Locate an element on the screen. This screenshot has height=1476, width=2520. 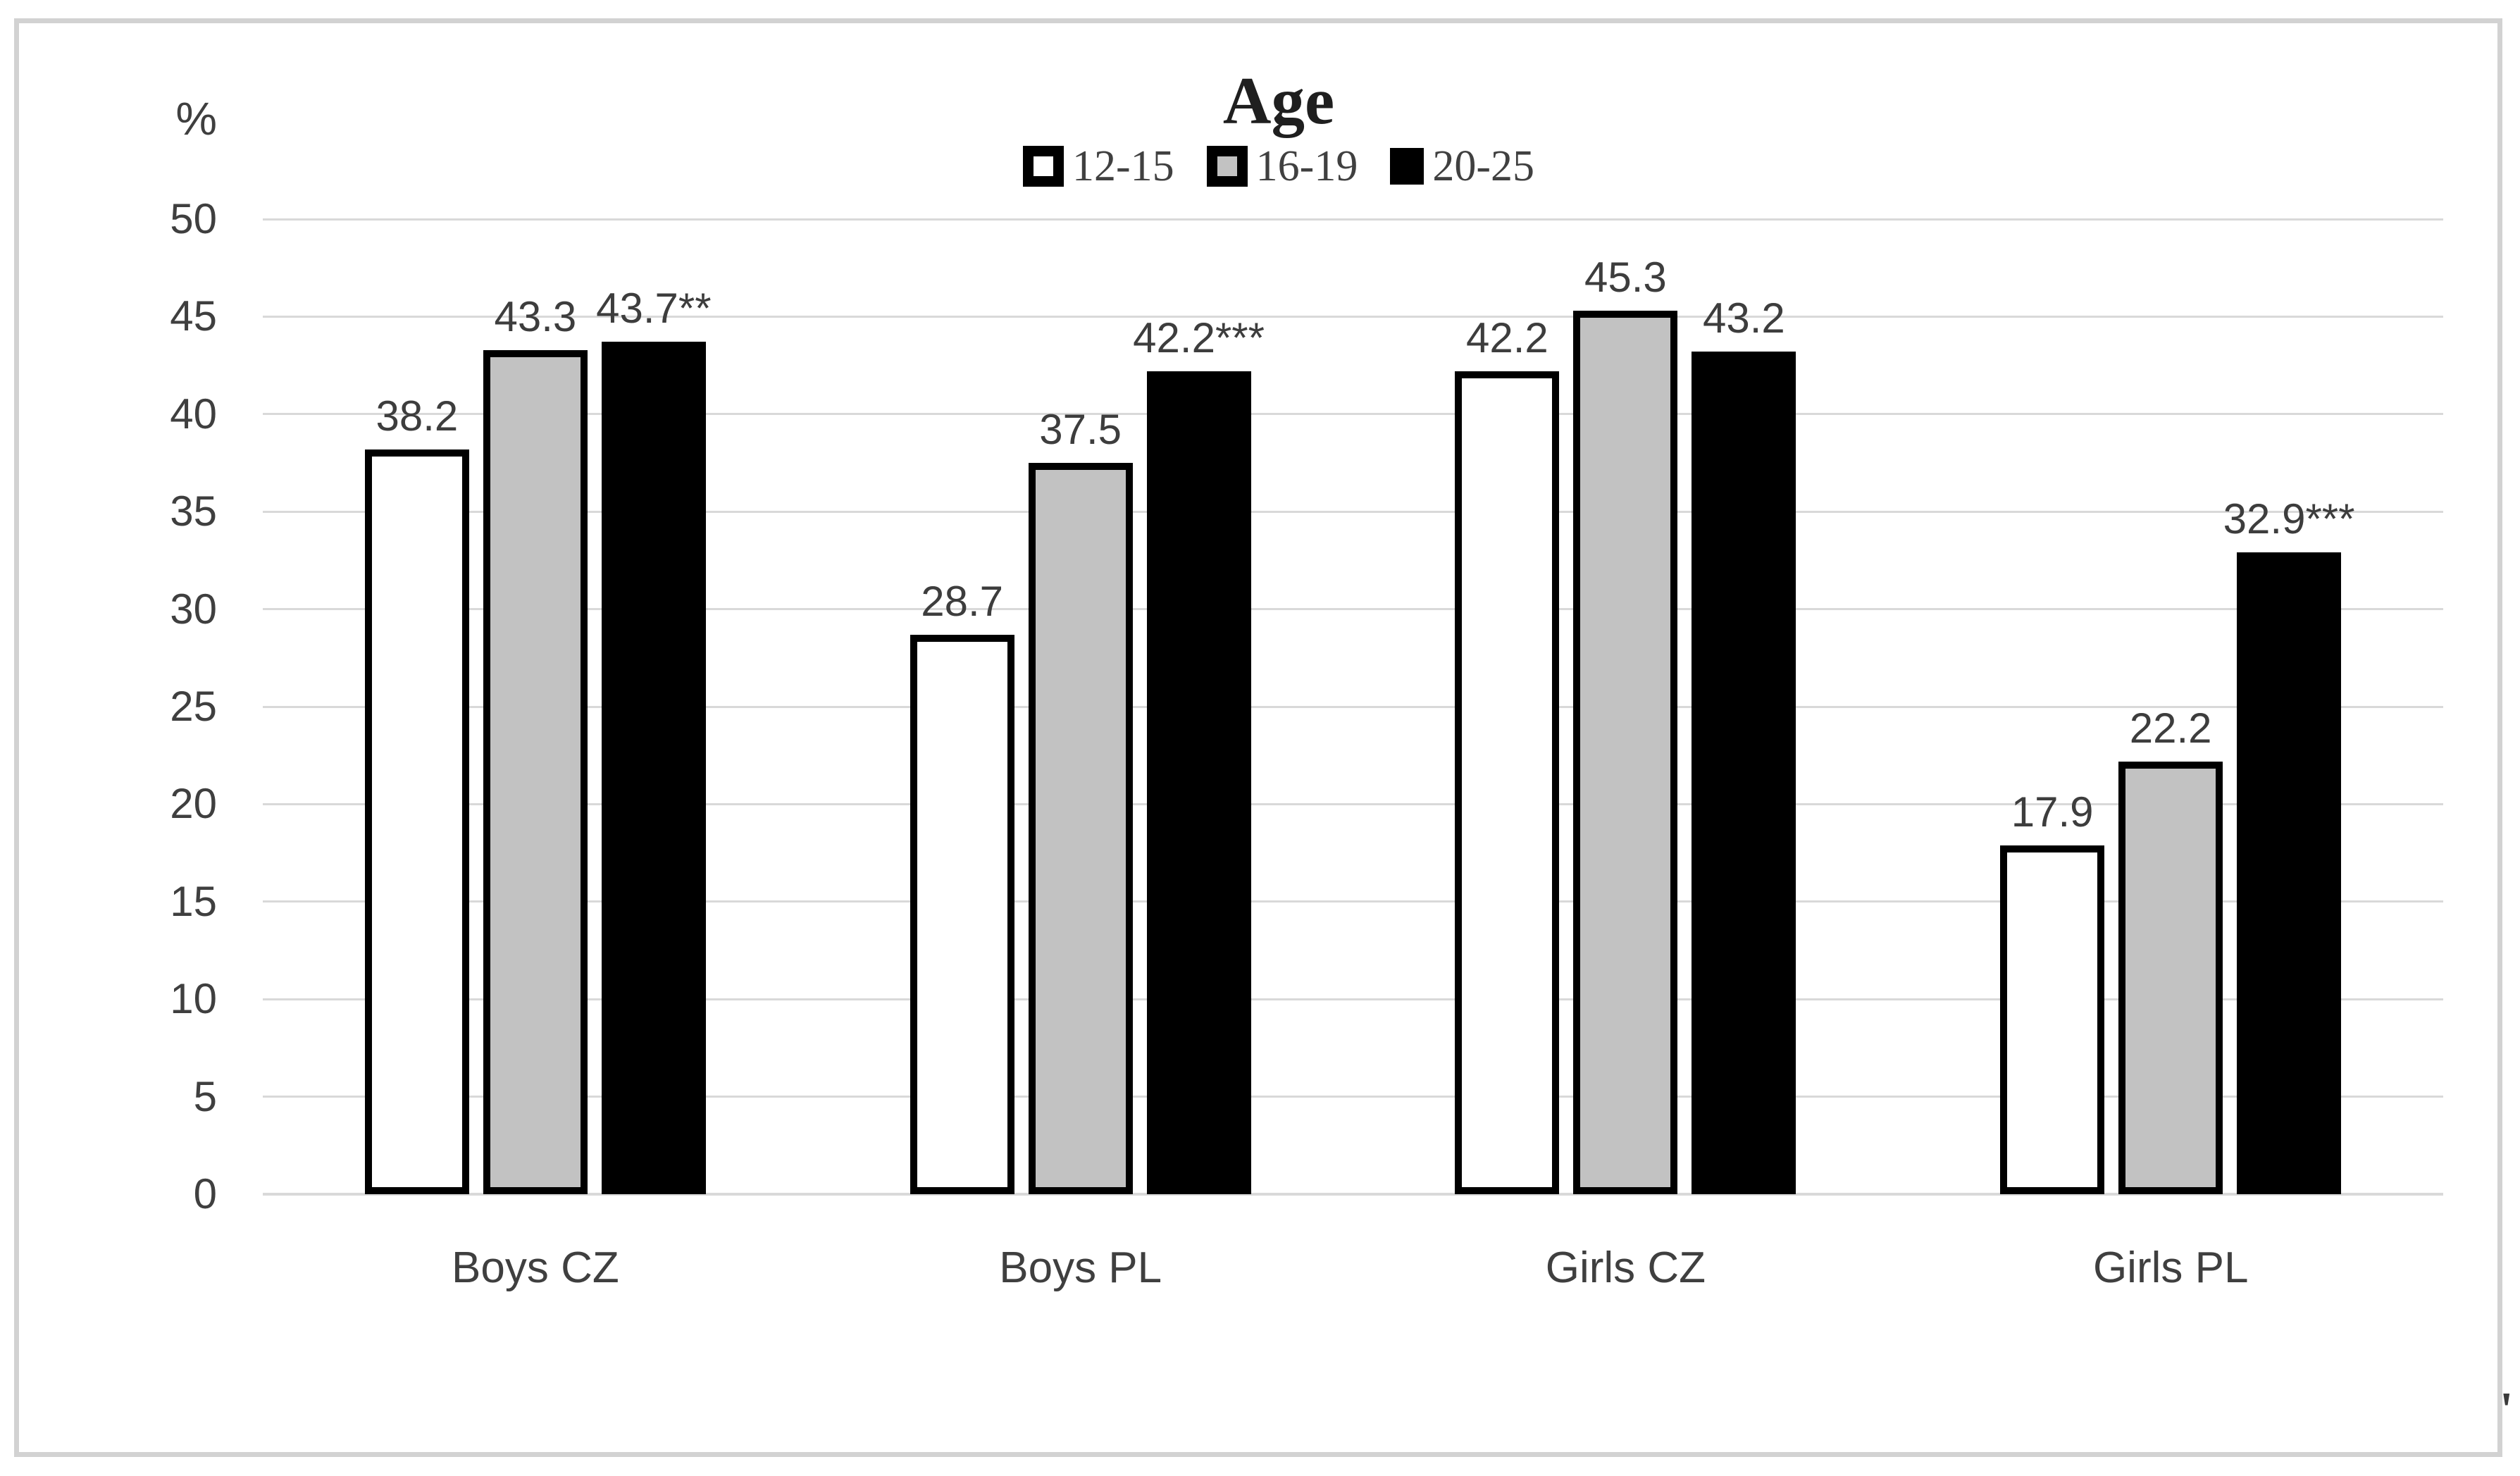
data-label-20-25-boys-pl: 42.2*** is located at coordinates (1199, 337).